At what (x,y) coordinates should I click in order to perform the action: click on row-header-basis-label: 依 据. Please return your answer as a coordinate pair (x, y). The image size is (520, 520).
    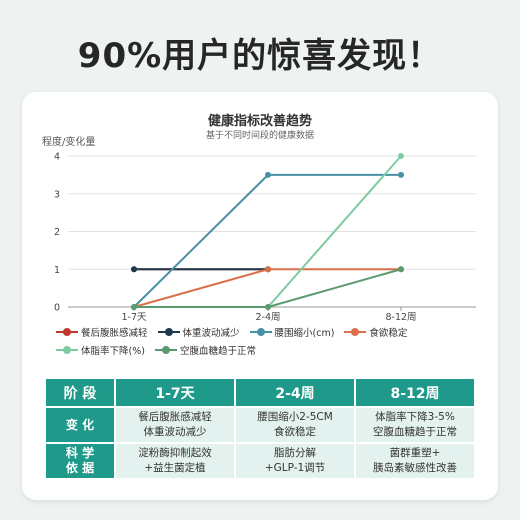
    Looking at the image, I should click on (80, 468).